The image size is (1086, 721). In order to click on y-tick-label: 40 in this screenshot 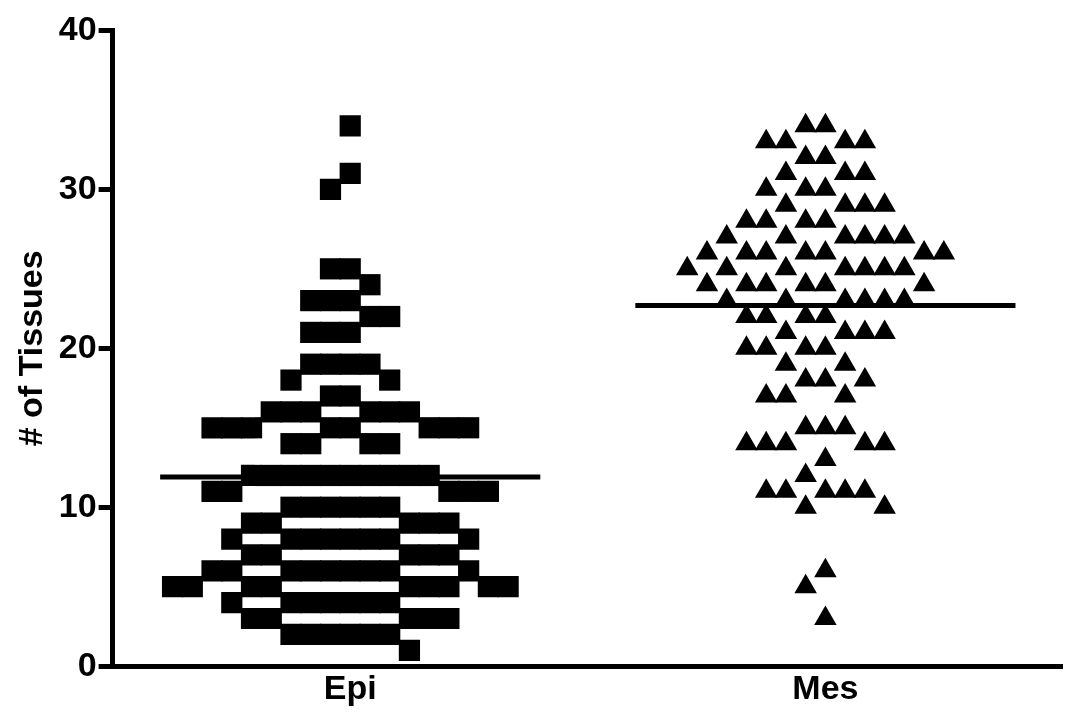, I will do `click(77, 27)`.